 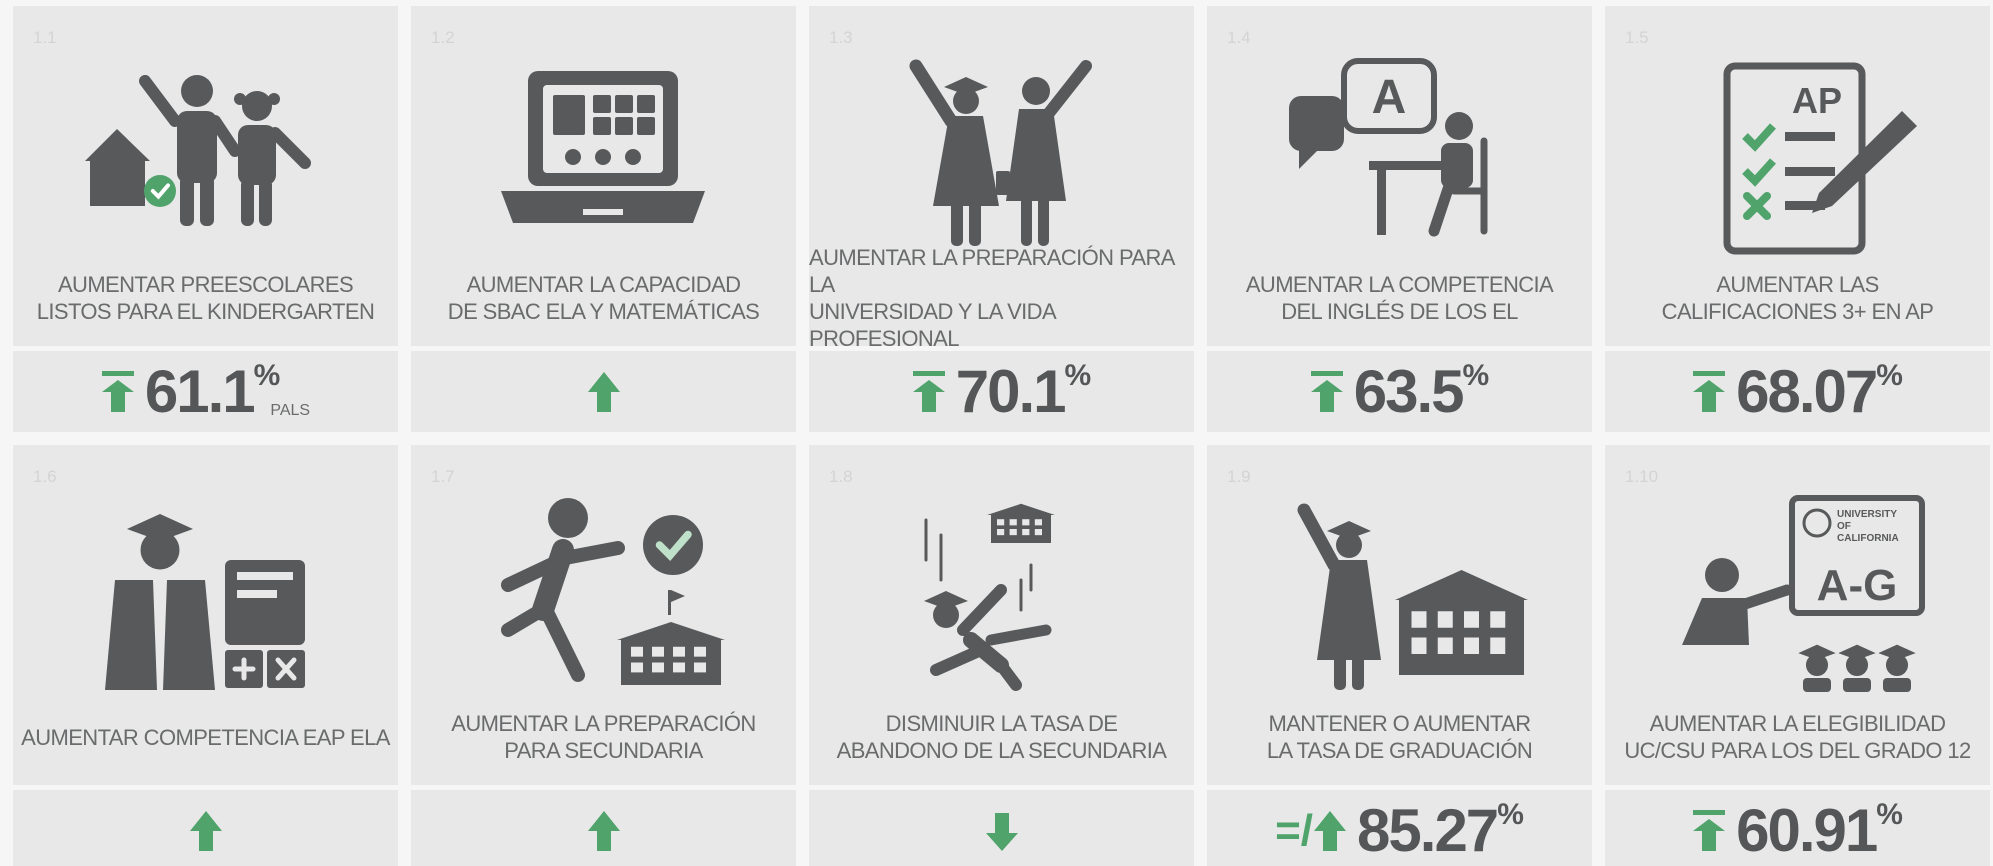 I want to click on card-stat: 70.1%, so click(x=1001, y=391).